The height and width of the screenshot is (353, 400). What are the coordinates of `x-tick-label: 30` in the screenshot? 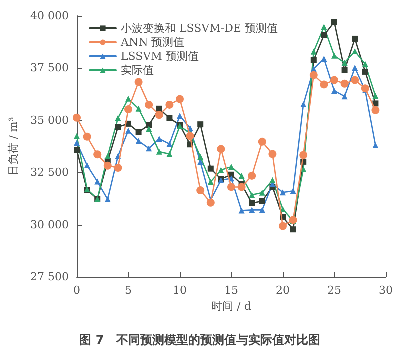 It's located at (386, 290).